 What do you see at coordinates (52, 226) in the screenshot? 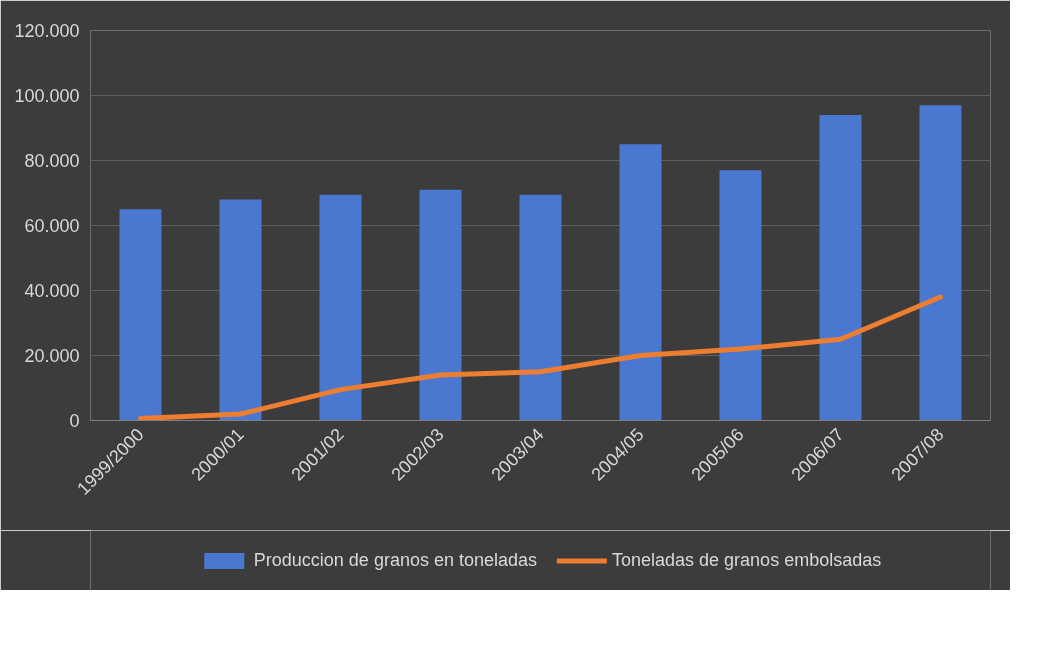
I see `y-tick-label: 60.000` at bounding box center [52, 226].